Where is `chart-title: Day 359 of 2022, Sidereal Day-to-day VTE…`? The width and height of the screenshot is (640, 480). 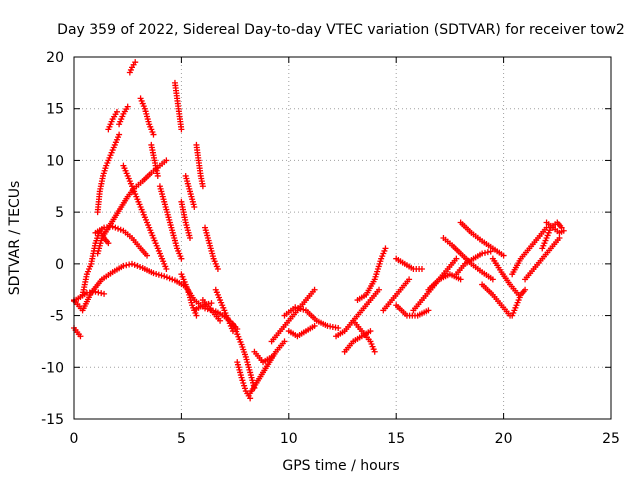
chart-title: Day 359 of 2022, Sidereal Day-to-day VTE… is located at coordinates (341, 30).